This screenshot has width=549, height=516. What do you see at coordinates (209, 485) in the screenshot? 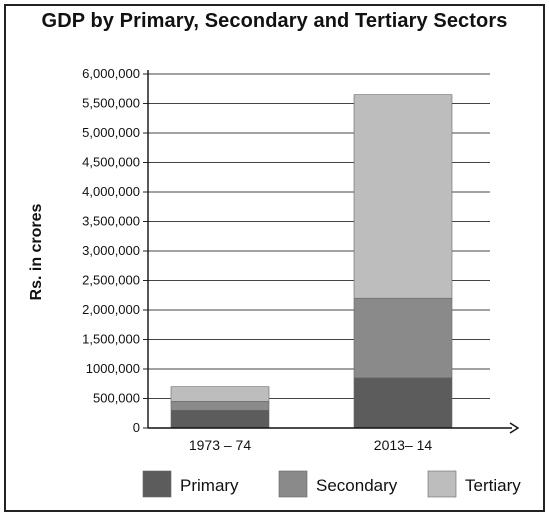
I see `legend-label-primary: Primary` at bounding box center [209, 485].